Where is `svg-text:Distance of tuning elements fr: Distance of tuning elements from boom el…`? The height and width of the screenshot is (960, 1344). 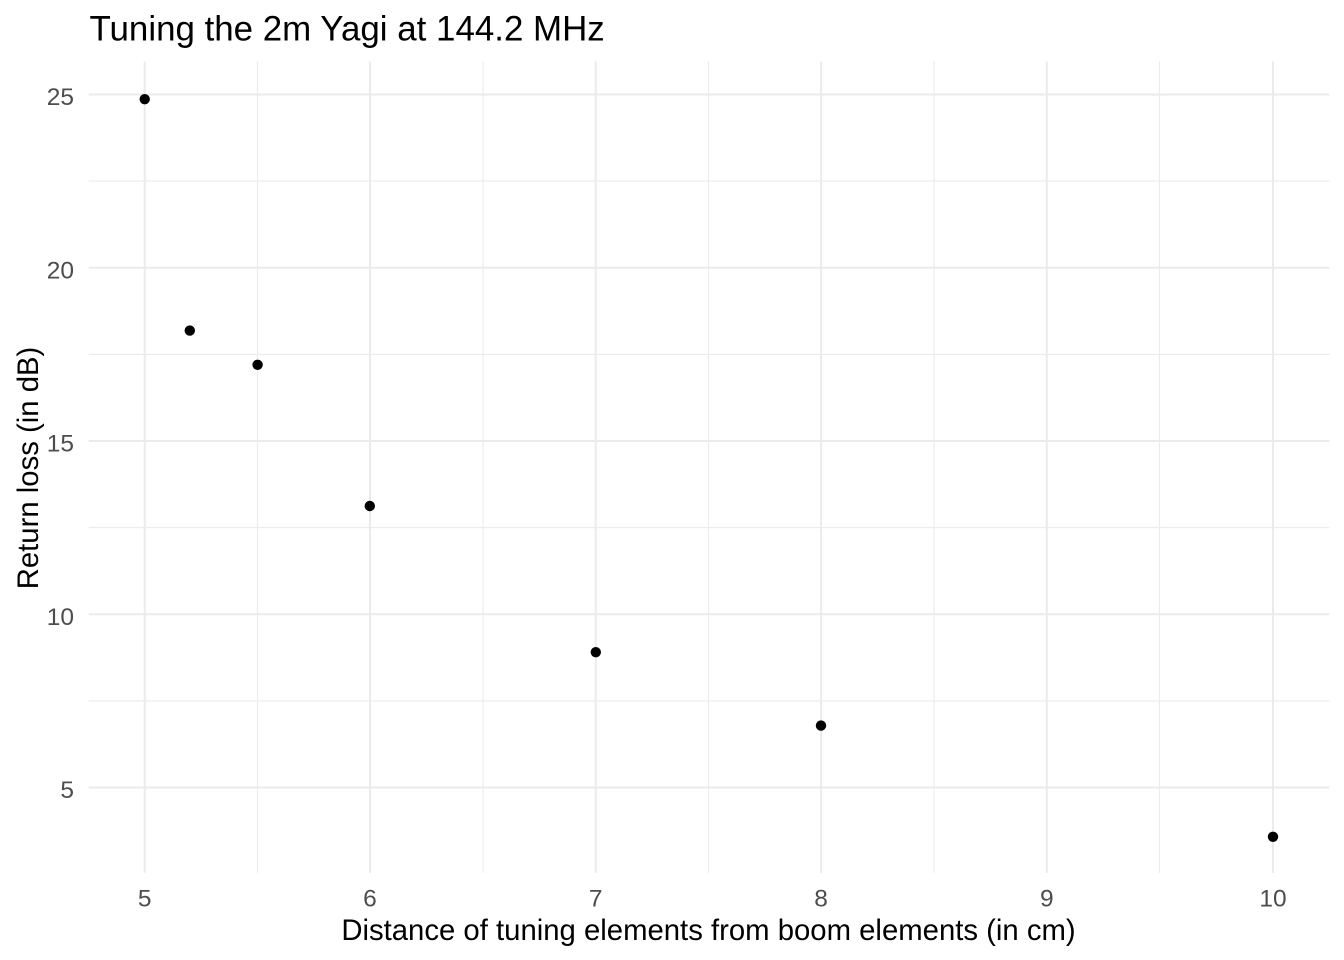
svg-text:Distance of tuning elements fr: Distance of tuning elements from boom el… is located at coordinates (708, 930).